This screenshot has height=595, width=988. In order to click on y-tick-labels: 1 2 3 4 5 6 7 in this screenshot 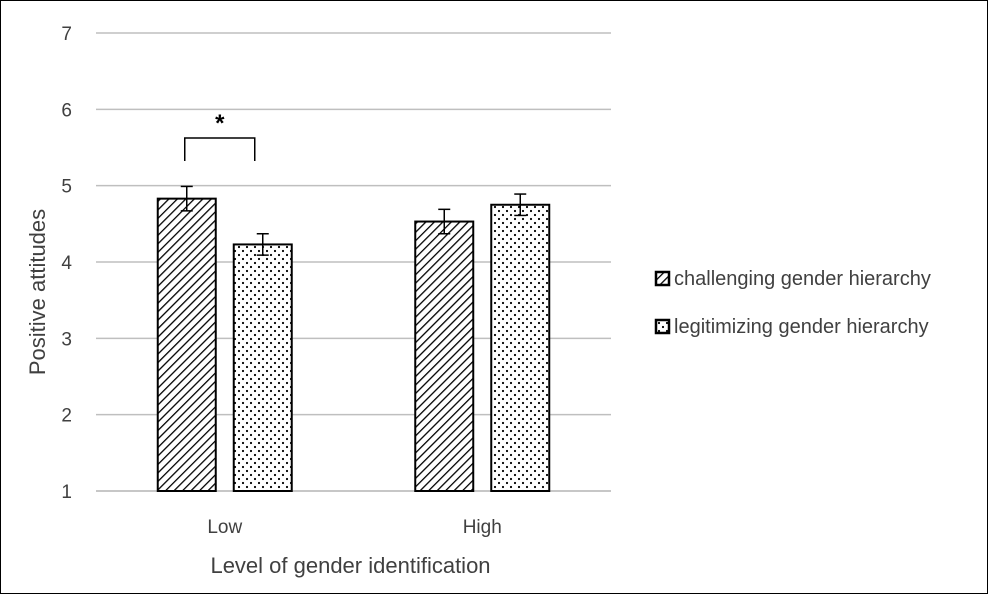, I will do `click(66, 263)`.